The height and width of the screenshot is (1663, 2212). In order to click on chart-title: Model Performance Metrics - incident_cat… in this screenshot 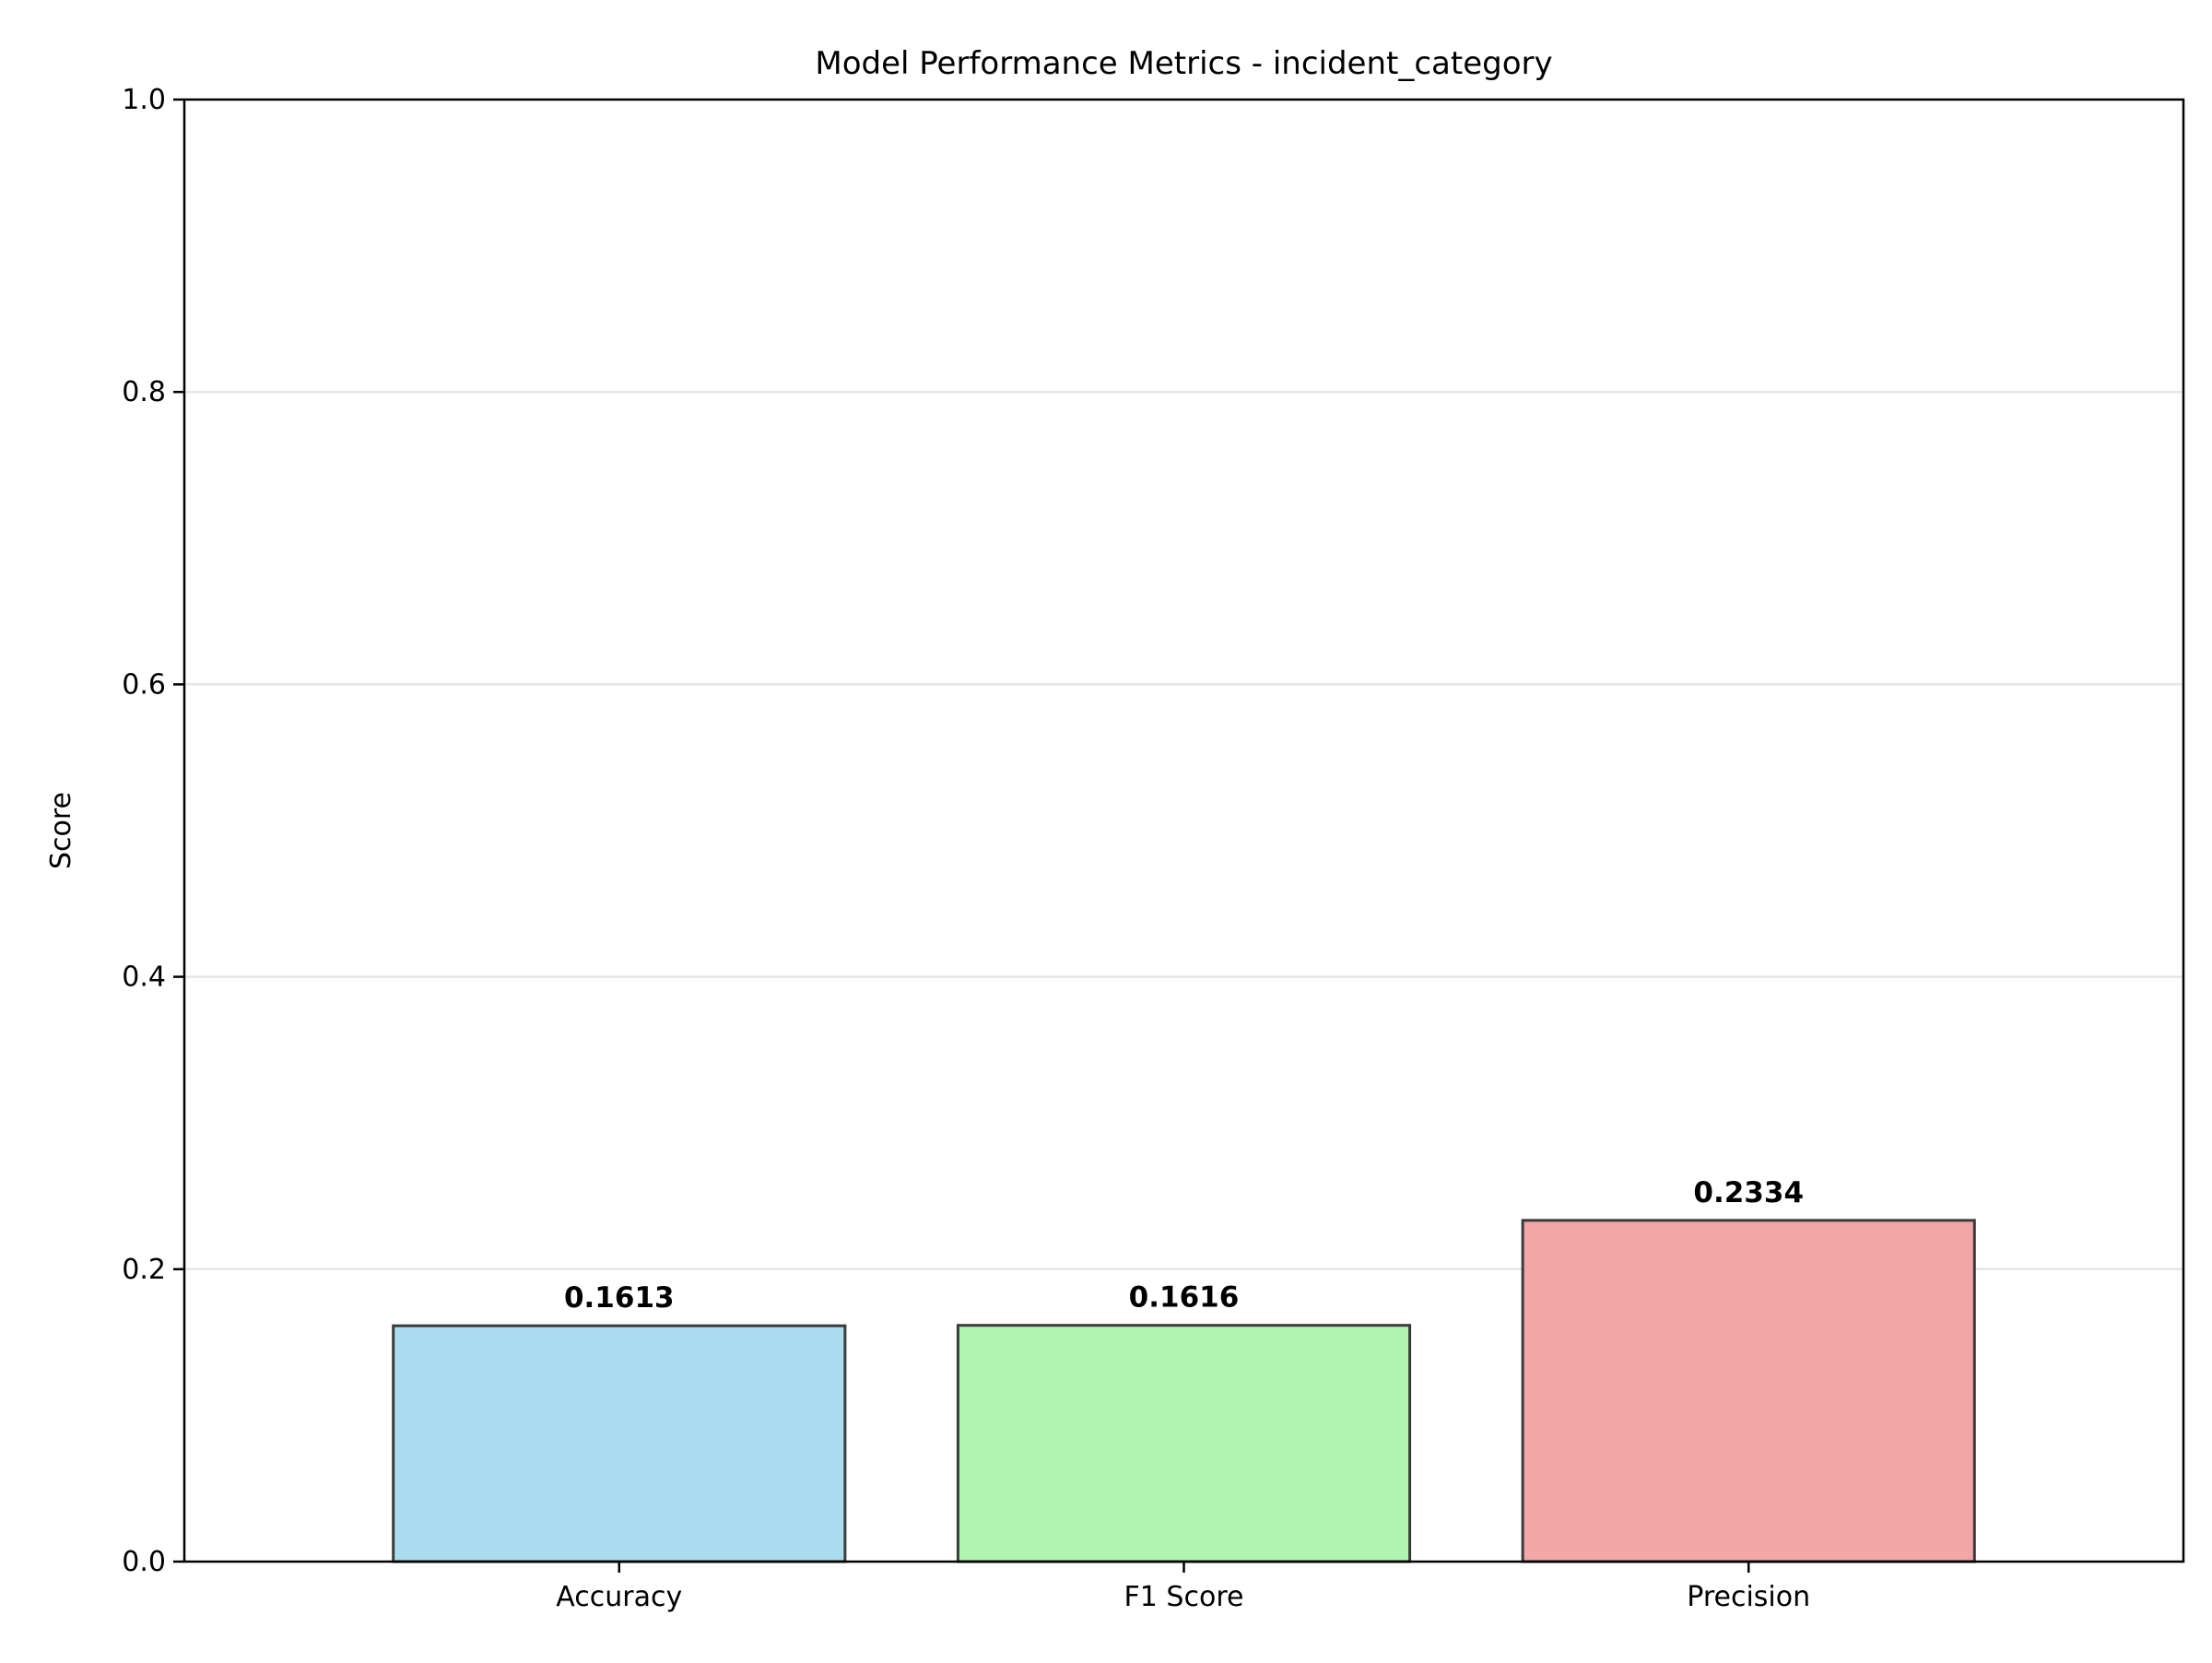, I will do `click(1183, 63)`.